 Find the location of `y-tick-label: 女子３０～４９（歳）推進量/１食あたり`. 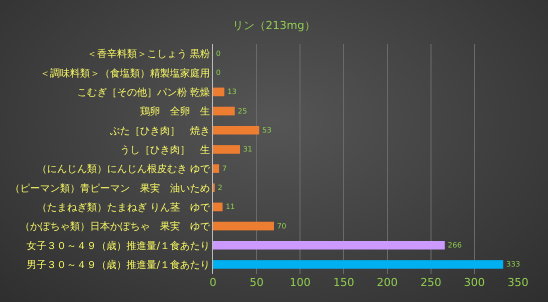

y-tick-label: 女子３０～４９（歳）推進量/１食あたり is located at coordinates (118, 246).